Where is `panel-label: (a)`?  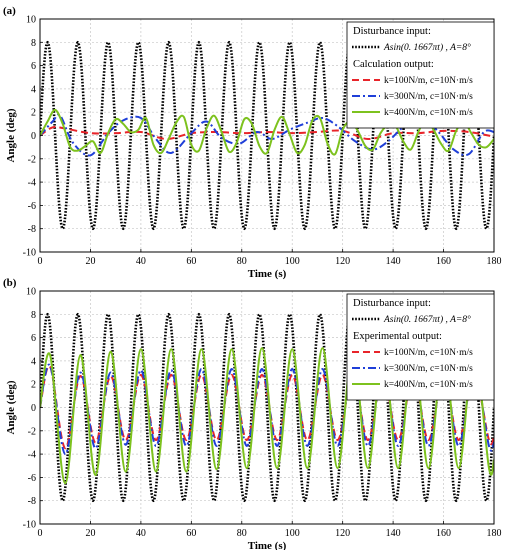
panel-label: (a) is located at coordinates (9, 11).